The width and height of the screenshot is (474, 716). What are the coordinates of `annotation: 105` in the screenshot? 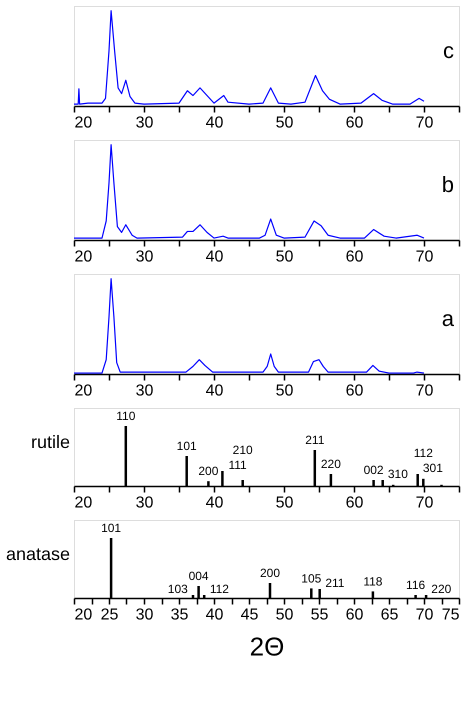 It's located at (311, 578).